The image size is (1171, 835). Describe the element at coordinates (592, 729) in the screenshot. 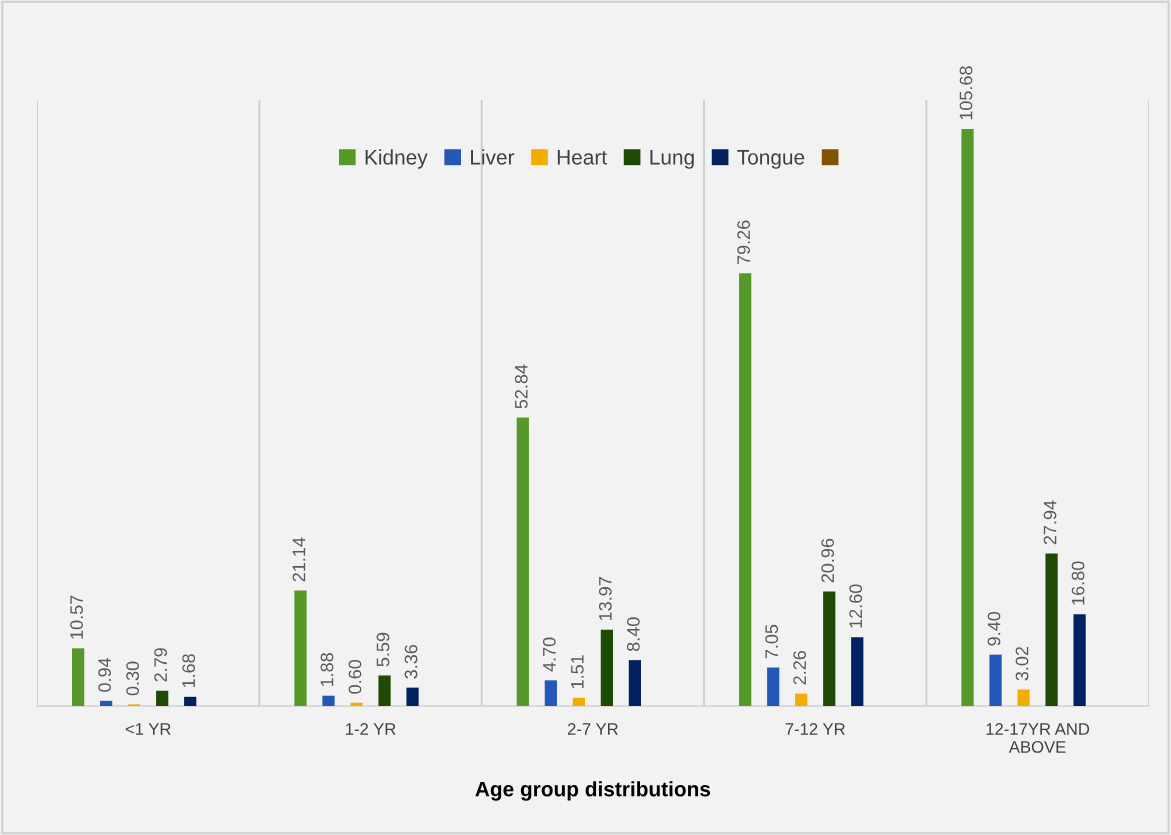

I see `x-tick-label: 2-7 YR` at that location.